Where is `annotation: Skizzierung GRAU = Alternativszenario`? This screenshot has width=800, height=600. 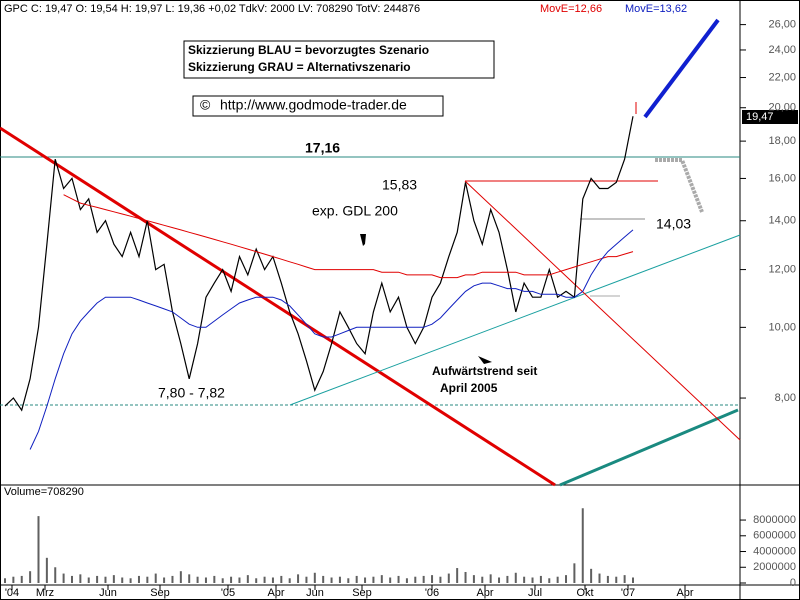
annotation: Skizzierung GRAU = Alternativszenario is located at coordinates (299, 67).